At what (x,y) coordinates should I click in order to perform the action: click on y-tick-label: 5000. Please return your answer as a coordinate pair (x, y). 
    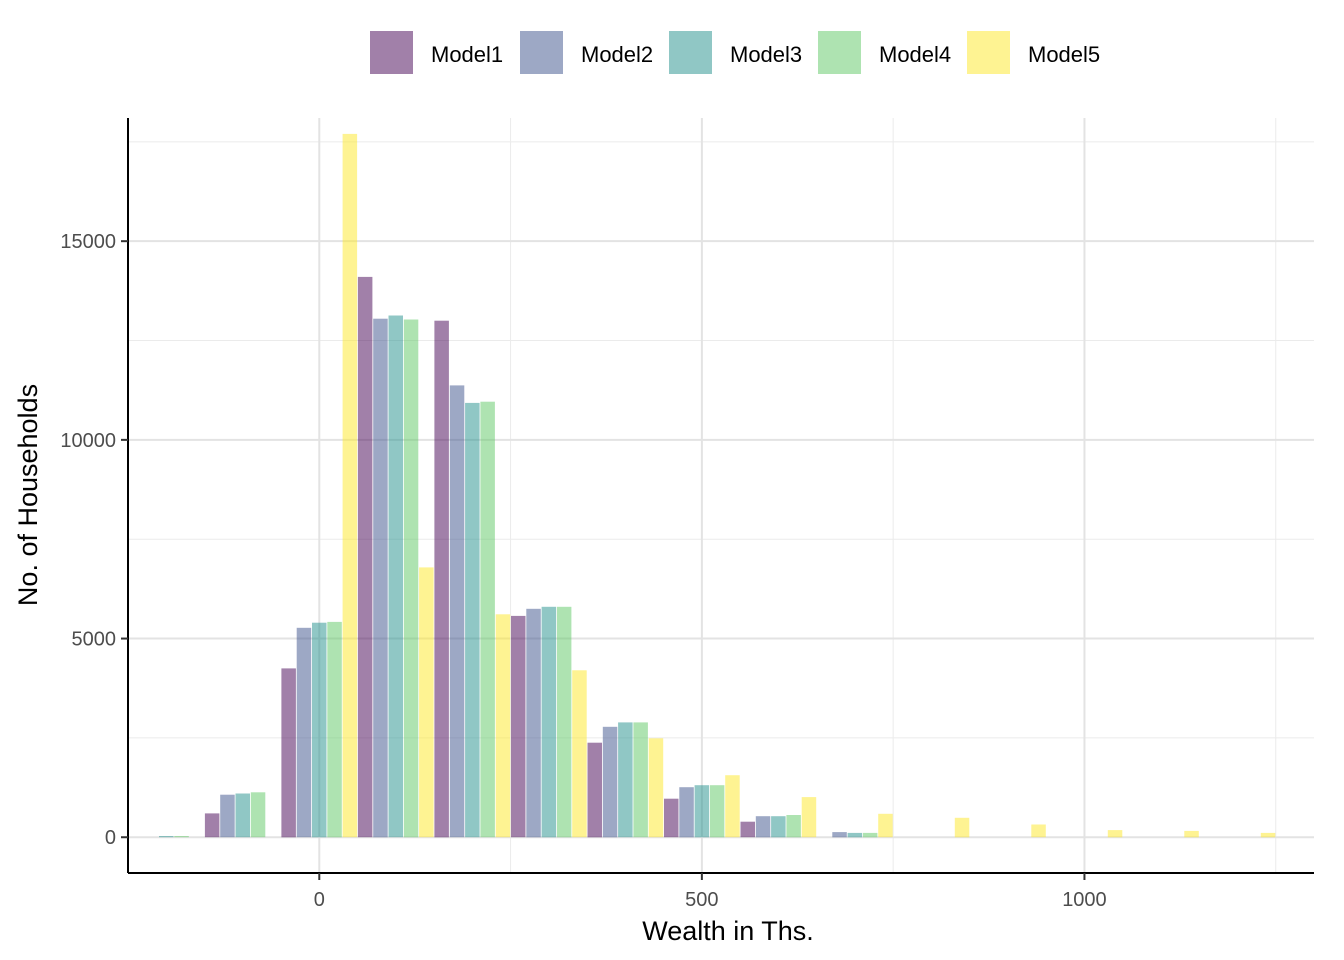
    Looking at the image, I should click on (94, 640).